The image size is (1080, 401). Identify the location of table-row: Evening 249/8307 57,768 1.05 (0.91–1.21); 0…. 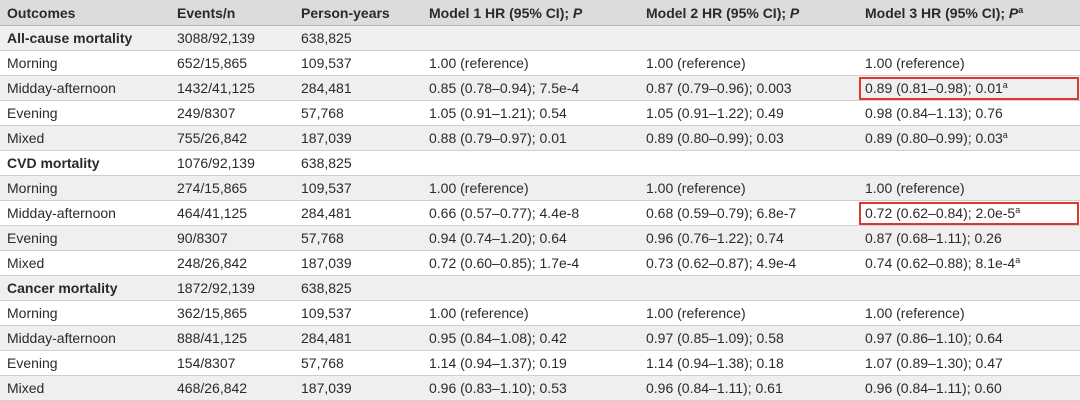
(540, 113).